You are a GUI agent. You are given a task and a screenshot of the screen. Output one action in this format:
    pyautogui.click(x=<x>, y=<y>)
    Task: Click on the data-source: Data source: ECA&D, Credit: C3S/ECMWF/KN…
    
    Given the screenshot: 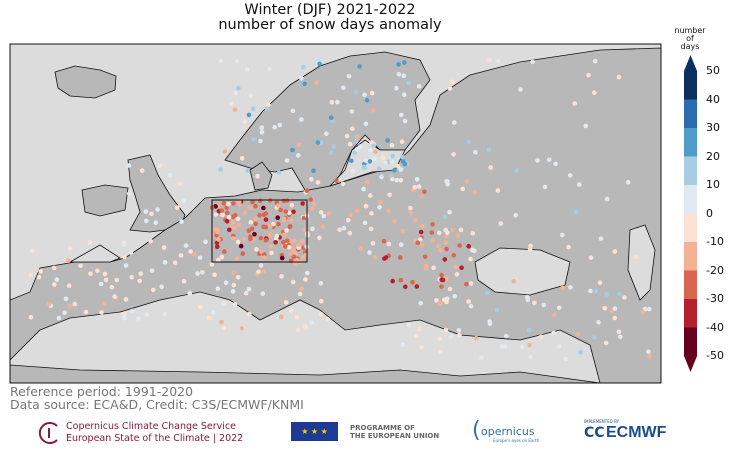 What is the action you would take?
    pyautogui.click(x=157, y=404)
    